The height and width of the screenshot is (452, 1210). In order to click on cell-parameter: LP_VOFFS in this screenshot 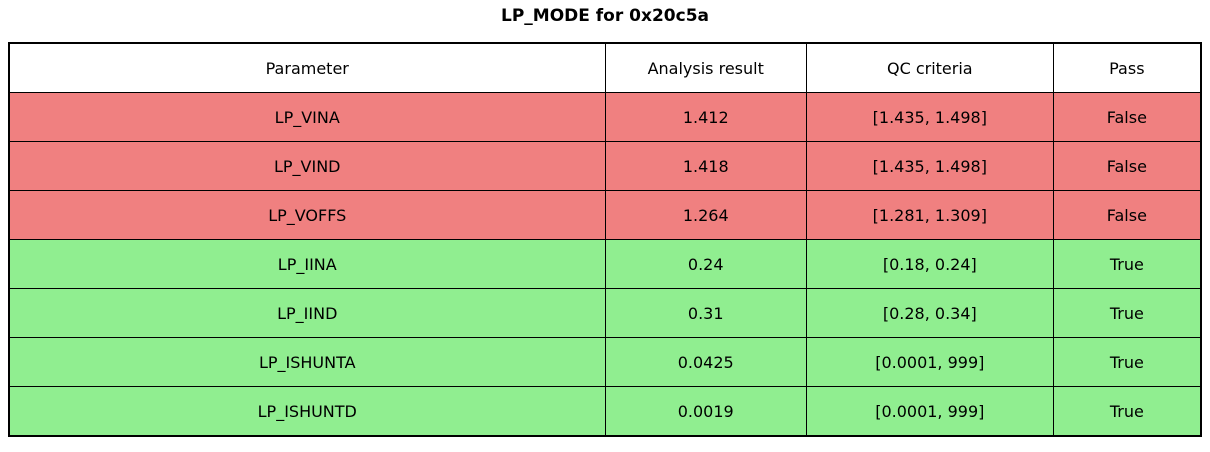, I will do `click(307, 215)`.